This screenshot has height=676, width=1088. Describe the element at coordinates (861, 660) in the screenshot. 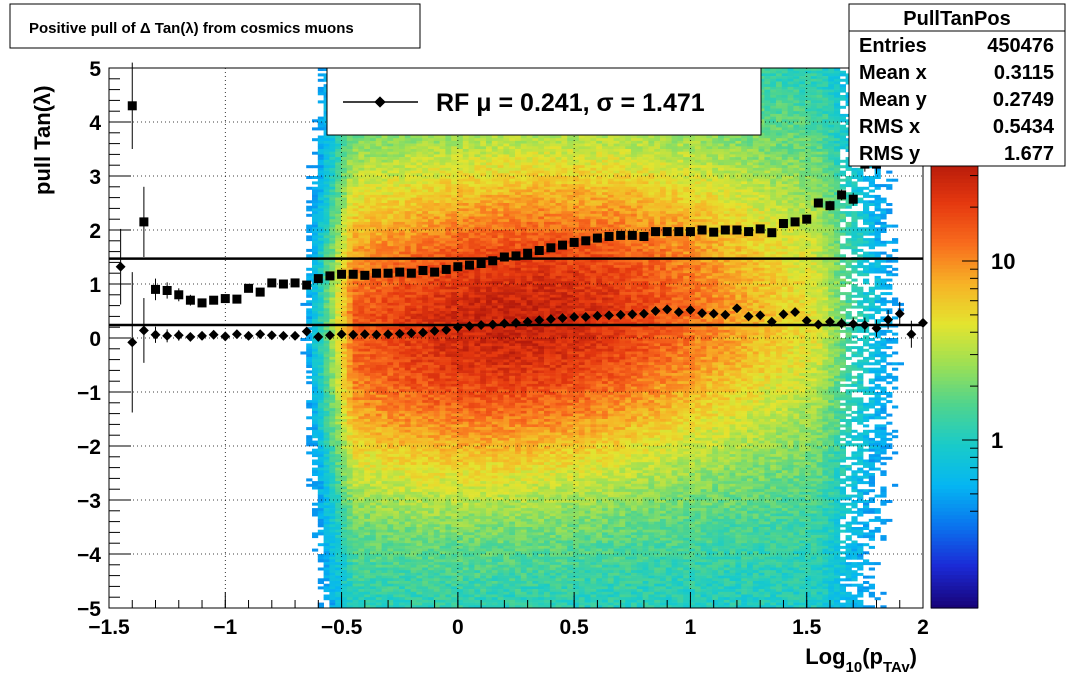

I see `x-axis-label: Log10(pTAv)` at that location.